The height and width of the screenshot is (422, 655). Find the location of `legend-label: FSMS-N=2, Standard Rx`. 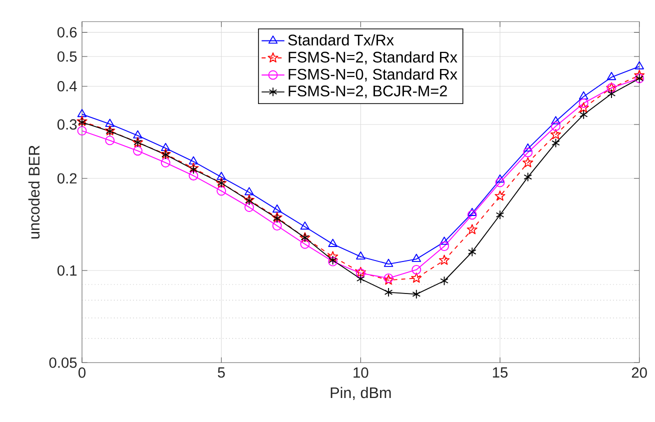

legend-label: FSMS-N=2, Standard Rx is located at coordinates (373, 57).